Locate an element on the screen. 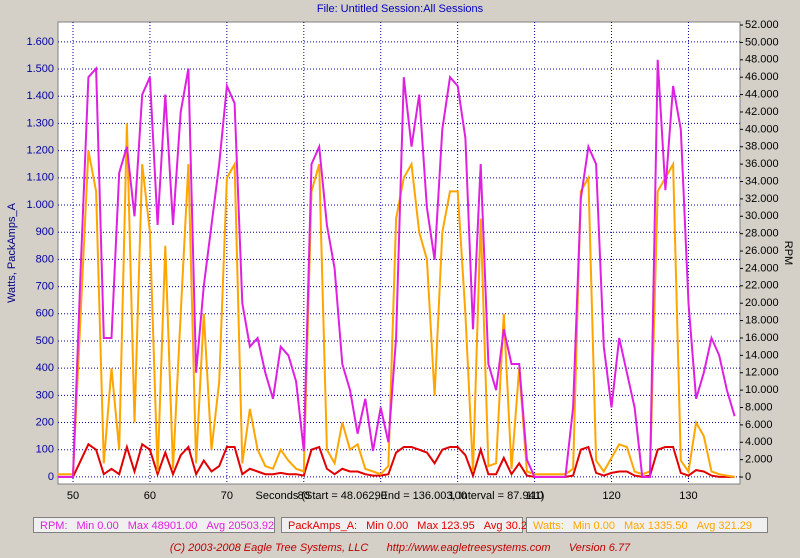 This screenshot has height=558, width=800. x-tick-label: 60 is located at coordinates (150, 496).